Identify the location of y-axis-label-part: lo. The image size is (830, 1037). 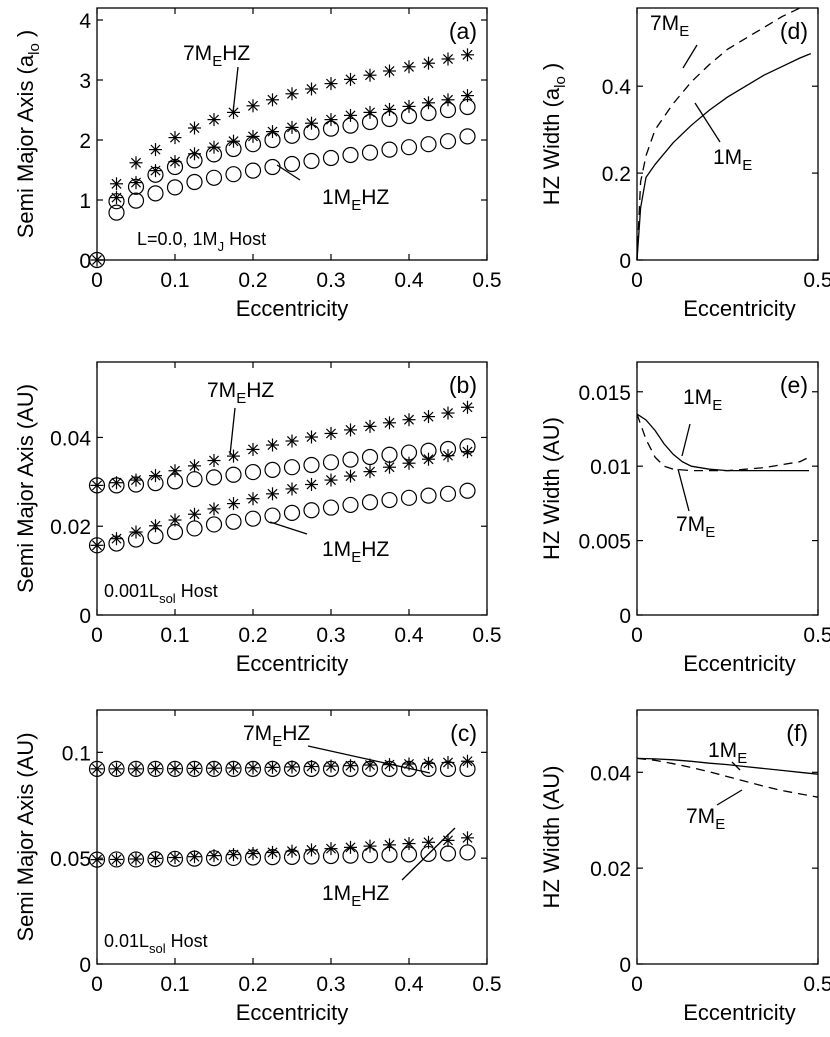
(34, 49).